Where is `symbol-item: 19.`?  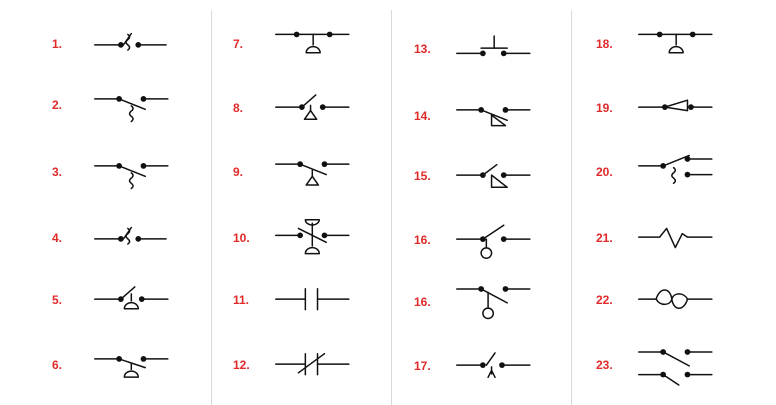 symbol-item: 19. is located at coordinates (666, 108).